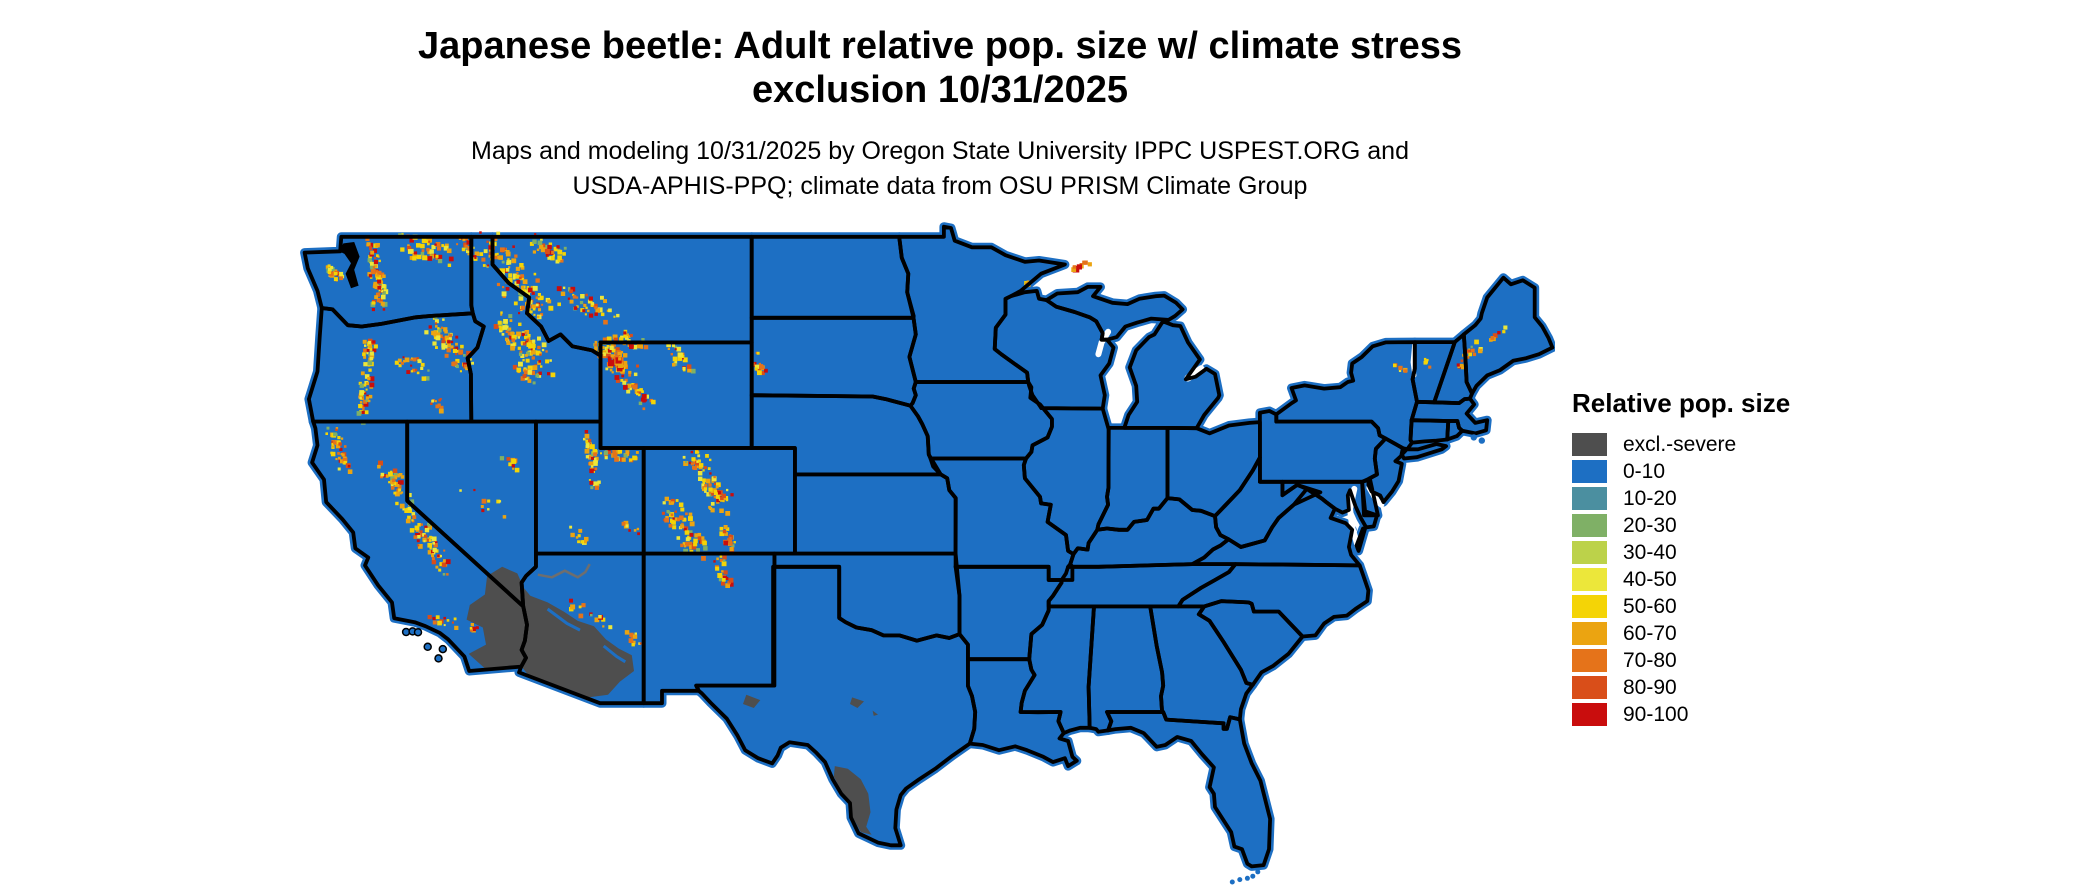 The height and width of the screenshot is (892, 2100). What do you see at coordinates (875, 514) in the screenshot?
I see `state-kansas` at bounding box center [875, 514].